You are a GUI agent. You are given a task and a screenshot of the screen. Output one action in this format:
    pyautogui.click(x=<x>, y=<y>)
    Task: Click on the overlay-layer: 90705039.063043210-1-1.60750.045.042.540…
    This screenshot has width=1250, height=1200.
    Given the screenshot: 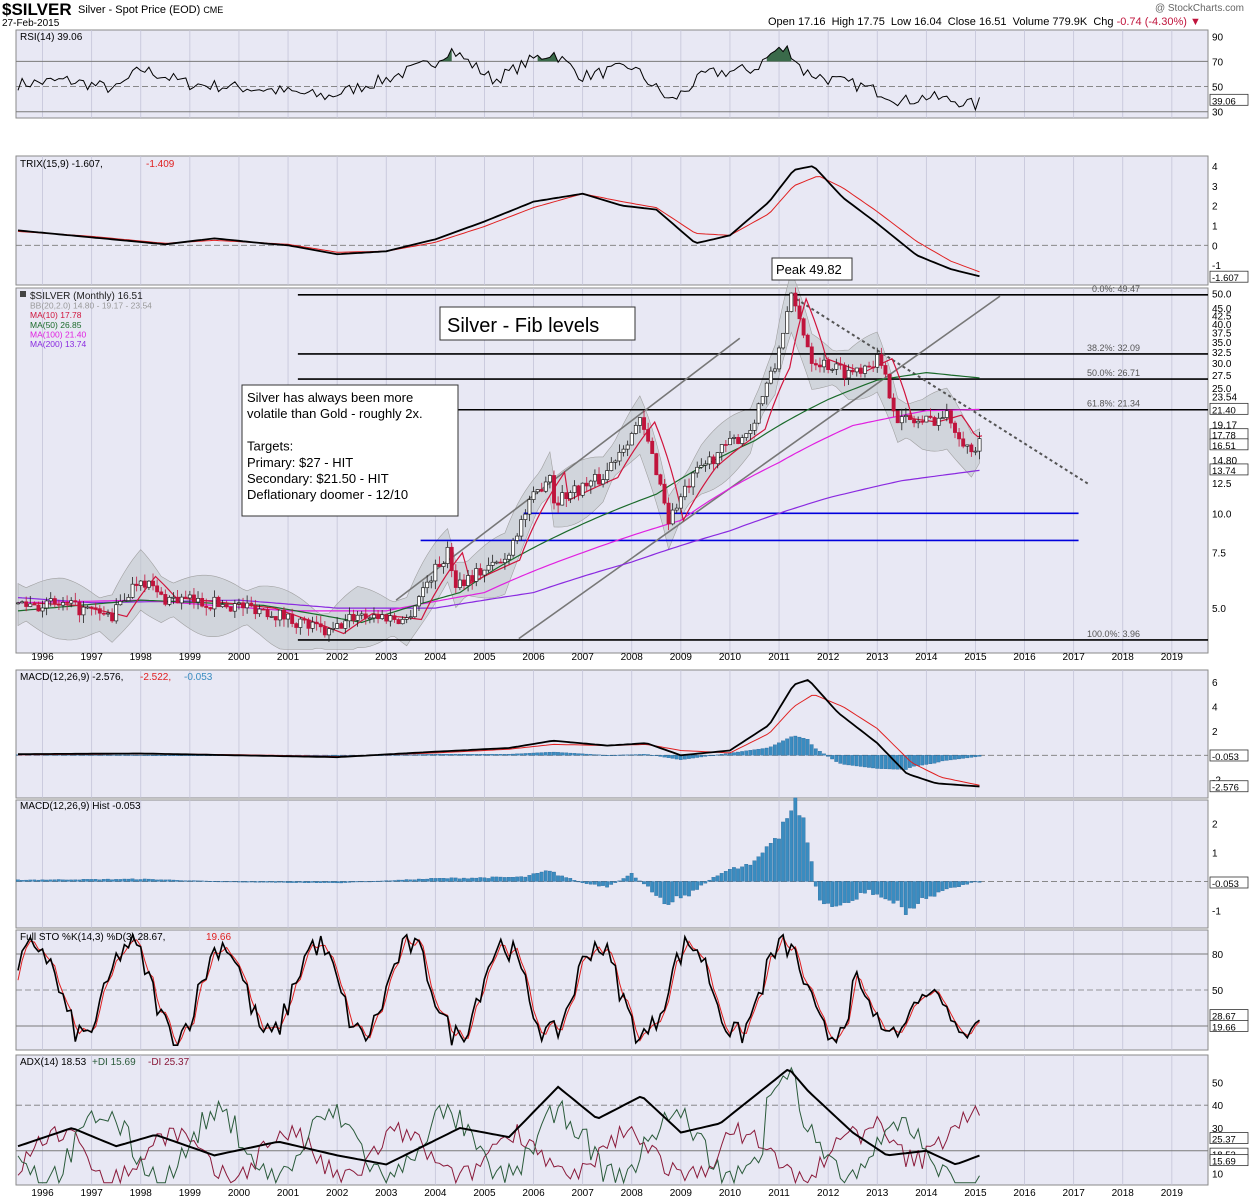 What is the action you would take?
    pyautogui.click(x=1229, y=606)
    